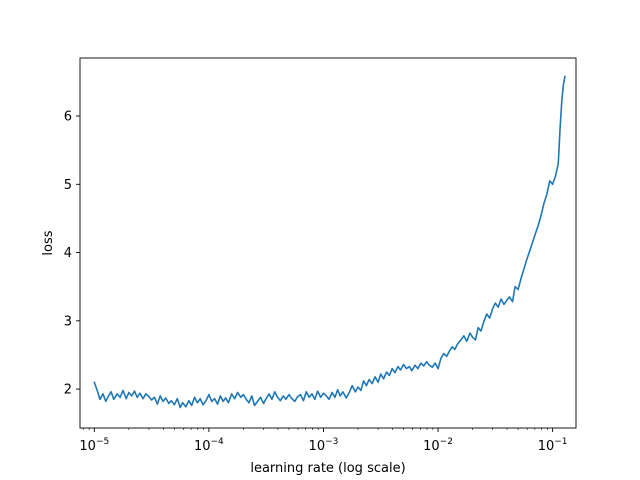  I want to click on y-tick-label: 4, so click(68, 253).